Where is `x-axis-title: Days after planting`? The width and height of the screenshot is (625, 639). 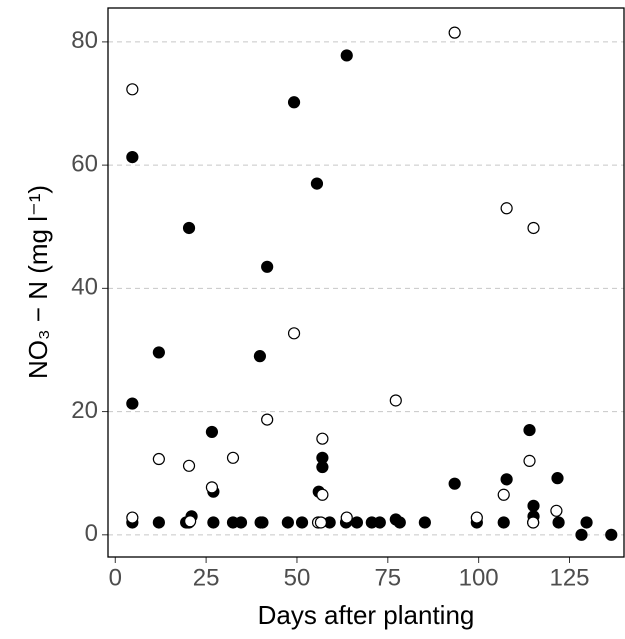
x-axis-title: Days after planting is located at coordinates (366, 615).